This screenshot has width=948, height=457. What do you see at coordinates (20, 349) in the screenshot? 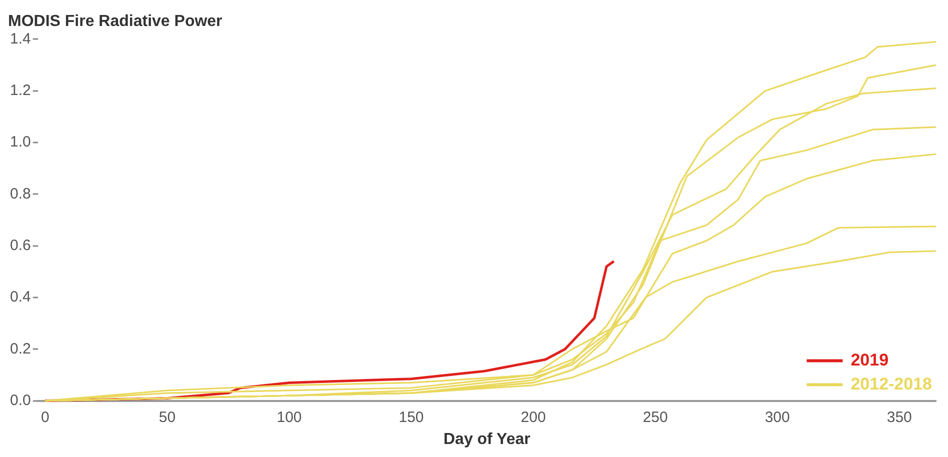
I see `y-tick-label: 0.2` at bounding box center [20, 349].